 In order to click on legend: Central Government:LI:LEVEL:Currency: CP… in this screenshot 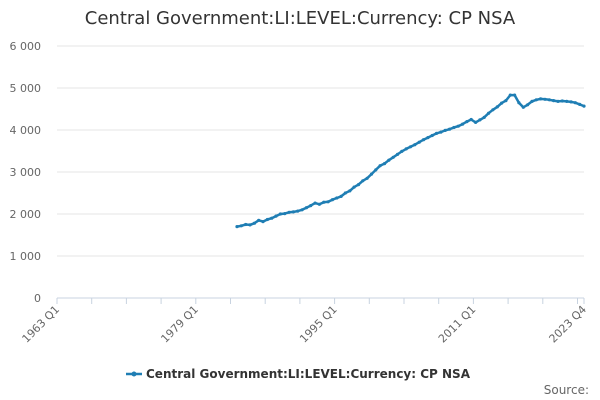, I will do `click(298, 374)`.